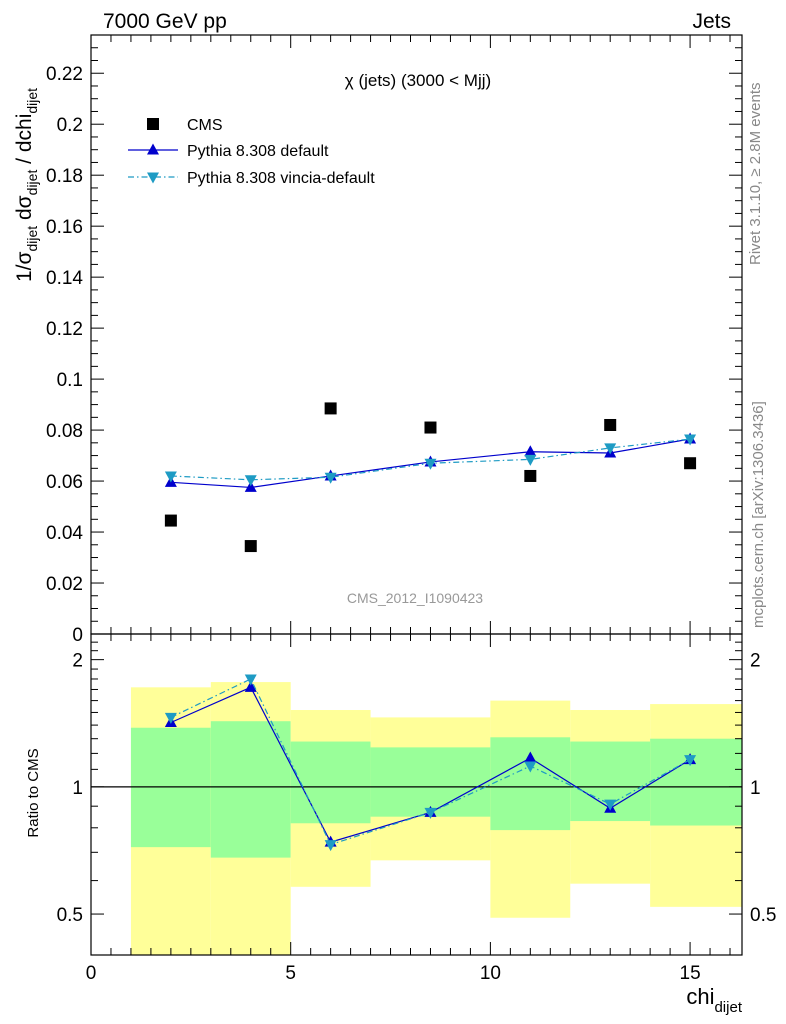 The width and height of the screenshot is (786, 1024). Describe the element at coordinates (77, 788) in the screenshot. I see `ratio-y-tick-label: 1` at that location.